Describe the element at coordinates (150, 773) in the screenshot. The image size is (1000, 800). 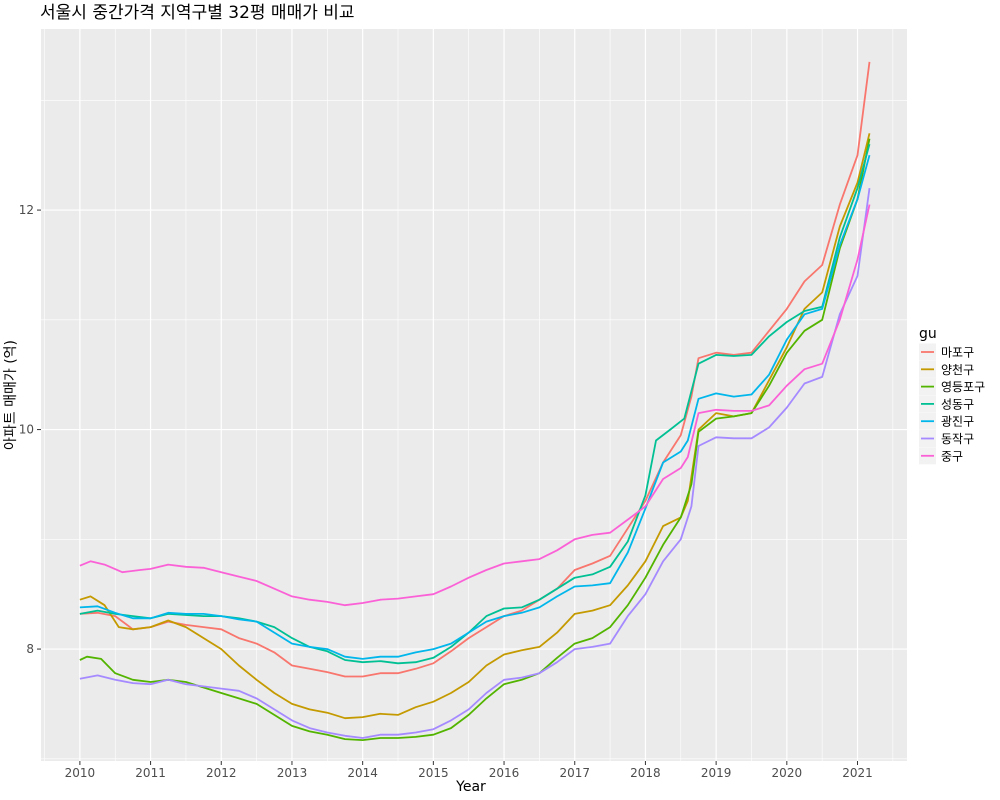
I see `x-tick-label: 2011` at that location.